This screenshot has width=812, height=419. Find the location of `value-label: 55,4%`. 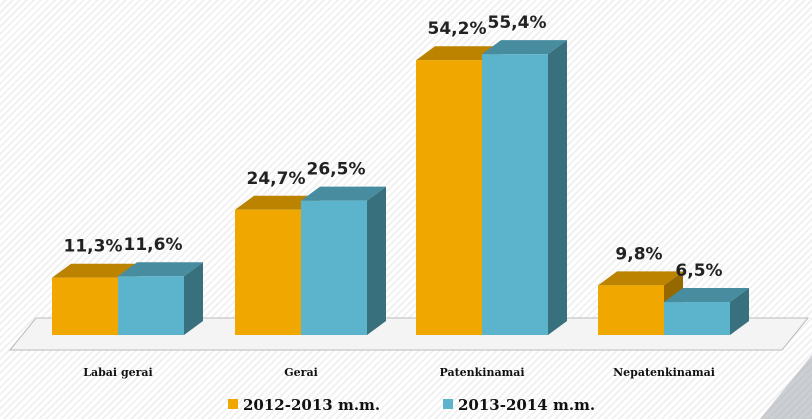

value-label: 55,4% is located at coordinates (517, 23).